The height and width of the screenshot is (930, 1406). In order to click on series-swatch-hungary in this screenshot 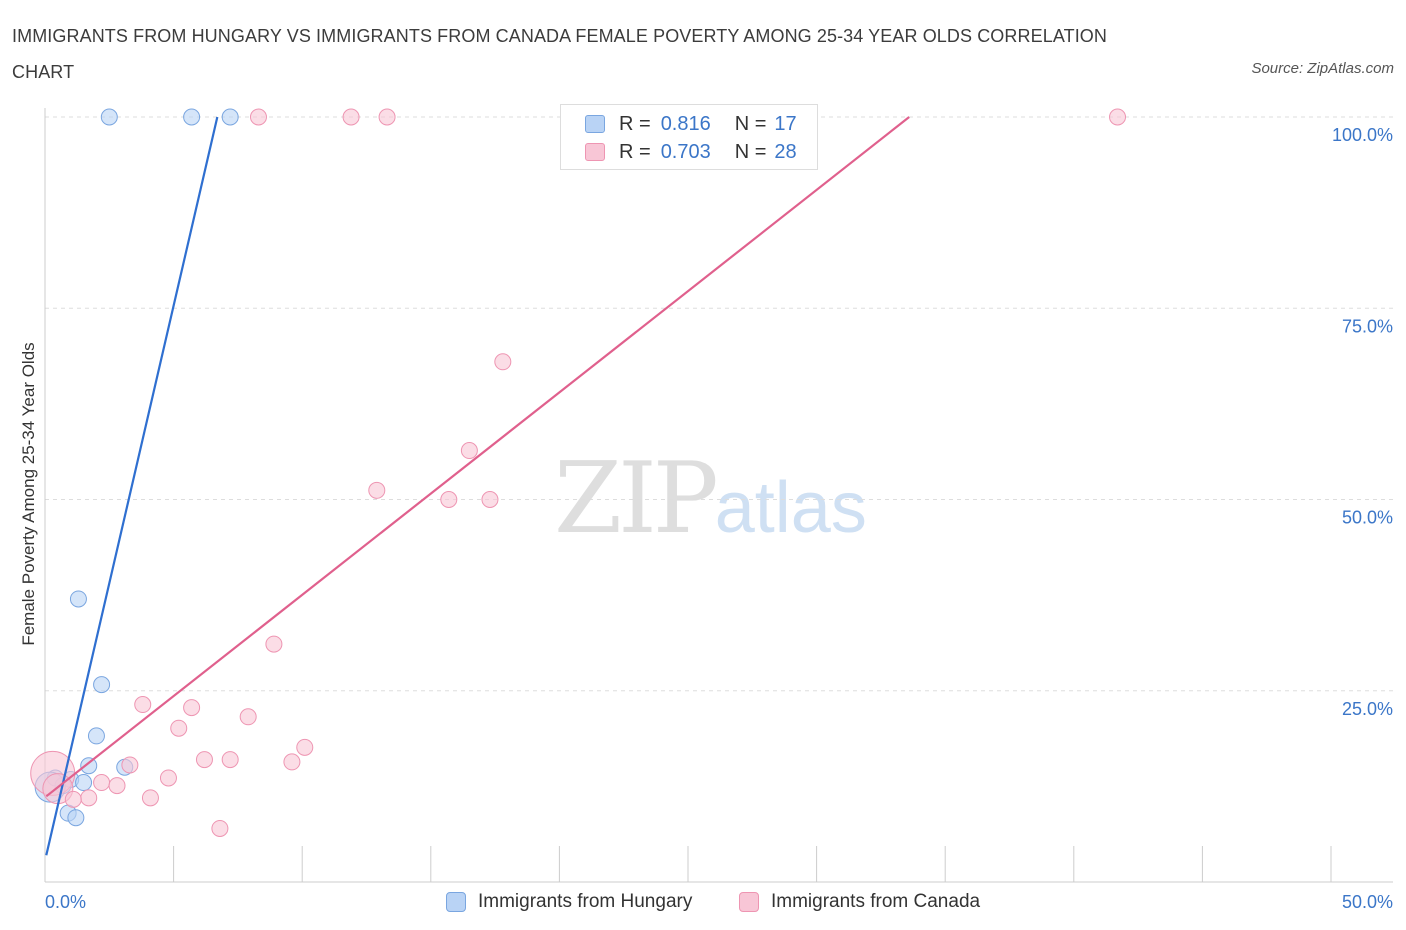, I will do `click(456, 902)`.